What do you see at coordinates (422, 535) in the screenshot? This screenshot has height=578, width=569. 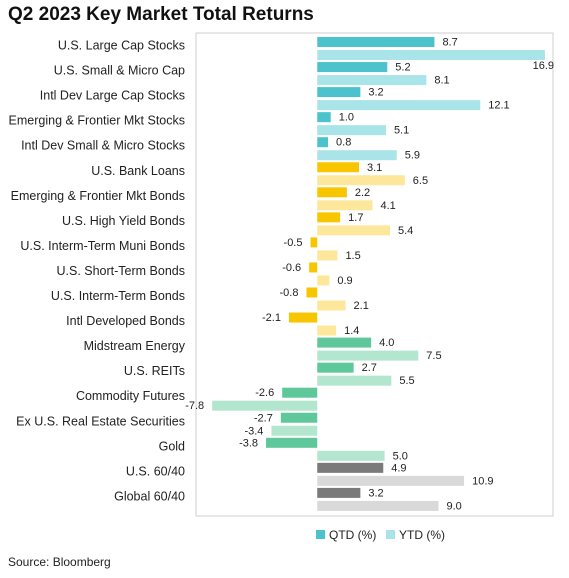 I see `legend-label-ytd: YTD (%)` at bounding box center [422, 535].